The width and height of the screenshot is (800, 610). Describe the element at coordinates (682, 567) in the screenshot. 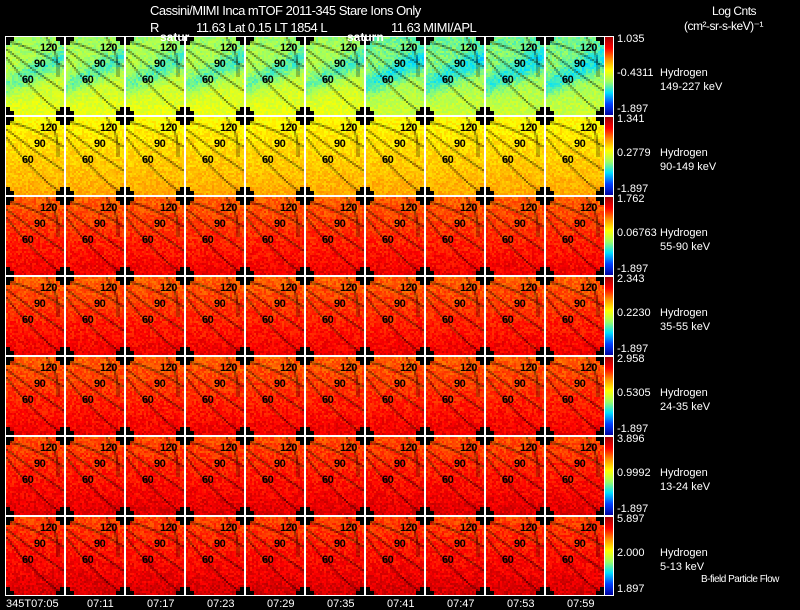

I see `energy-range-label: 5-13 keV` at that location.